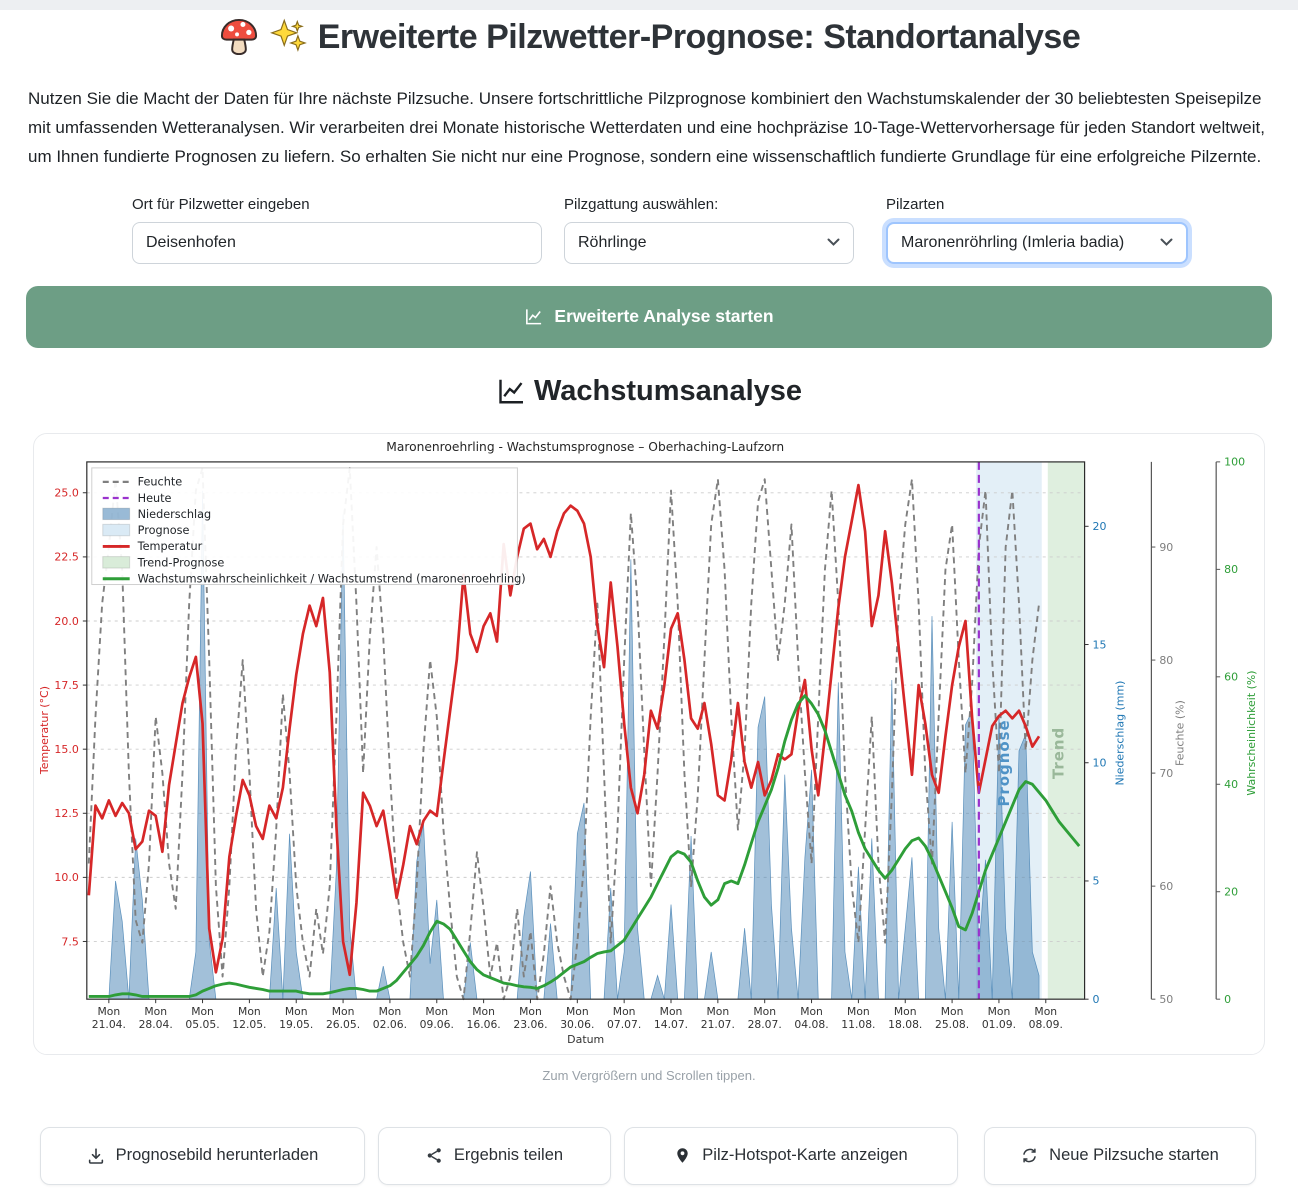 This screenshot has width=1298, height=1200. Describe the element at coordinates (1166, 660) in the screenshot. I see `svg-text: 80` at that location.